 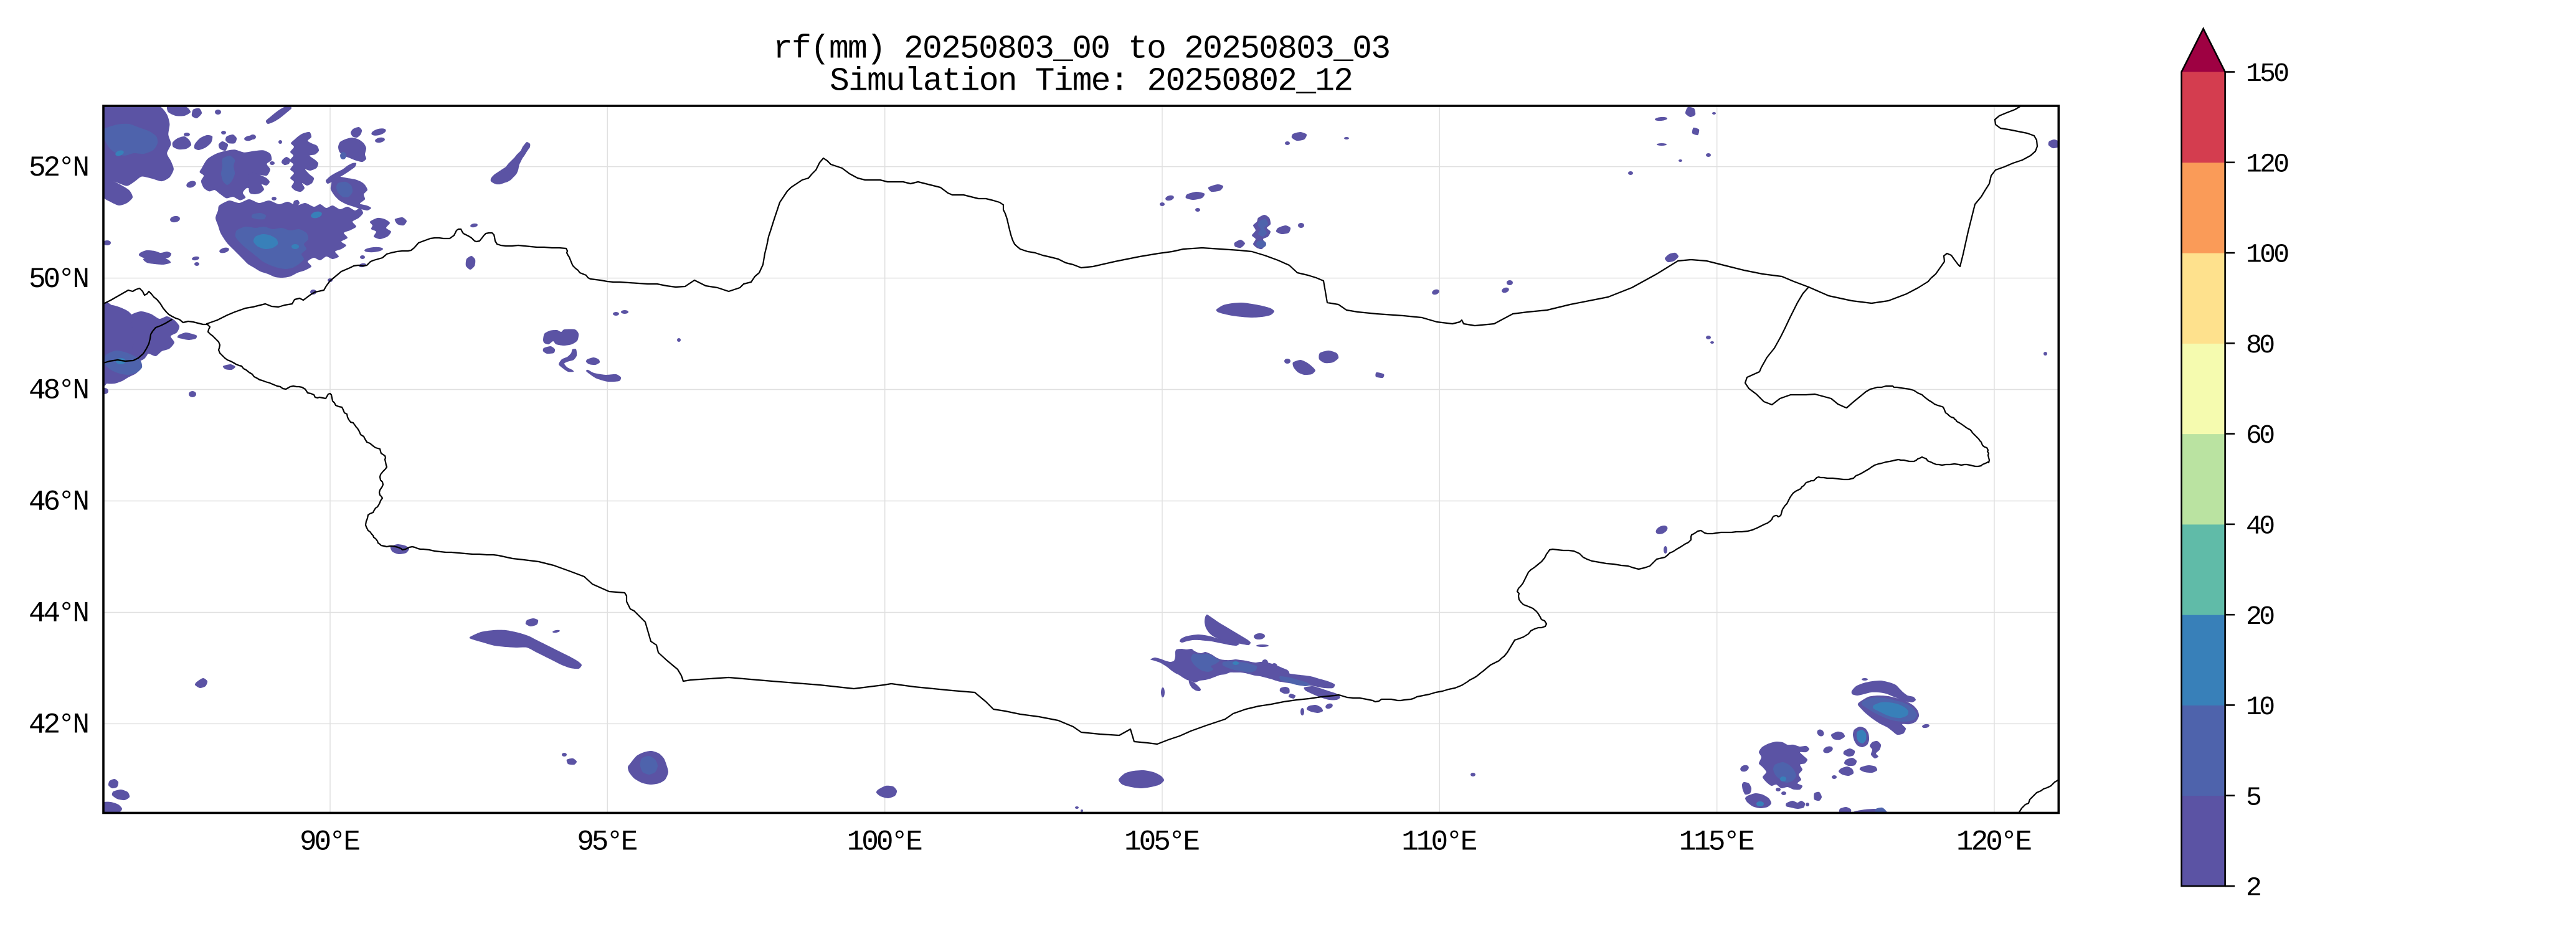 What do you see at coordinates (1439, 842) in the screenshot?
I see `svg-text: 110°E` at bounding box center [1439, 842].